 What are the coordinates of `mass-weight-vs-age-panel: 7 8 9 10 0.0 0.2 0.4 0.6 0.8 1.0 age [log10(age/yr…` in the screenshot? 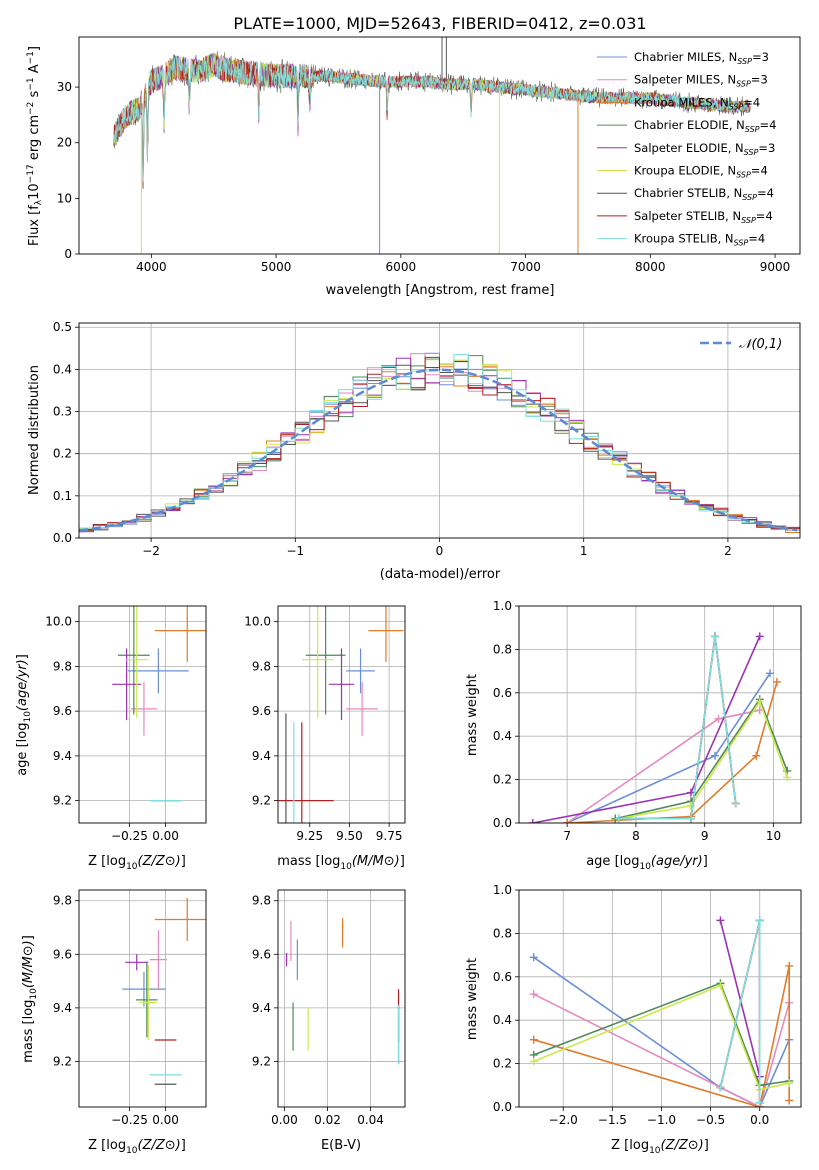 It's located at (633, 735).